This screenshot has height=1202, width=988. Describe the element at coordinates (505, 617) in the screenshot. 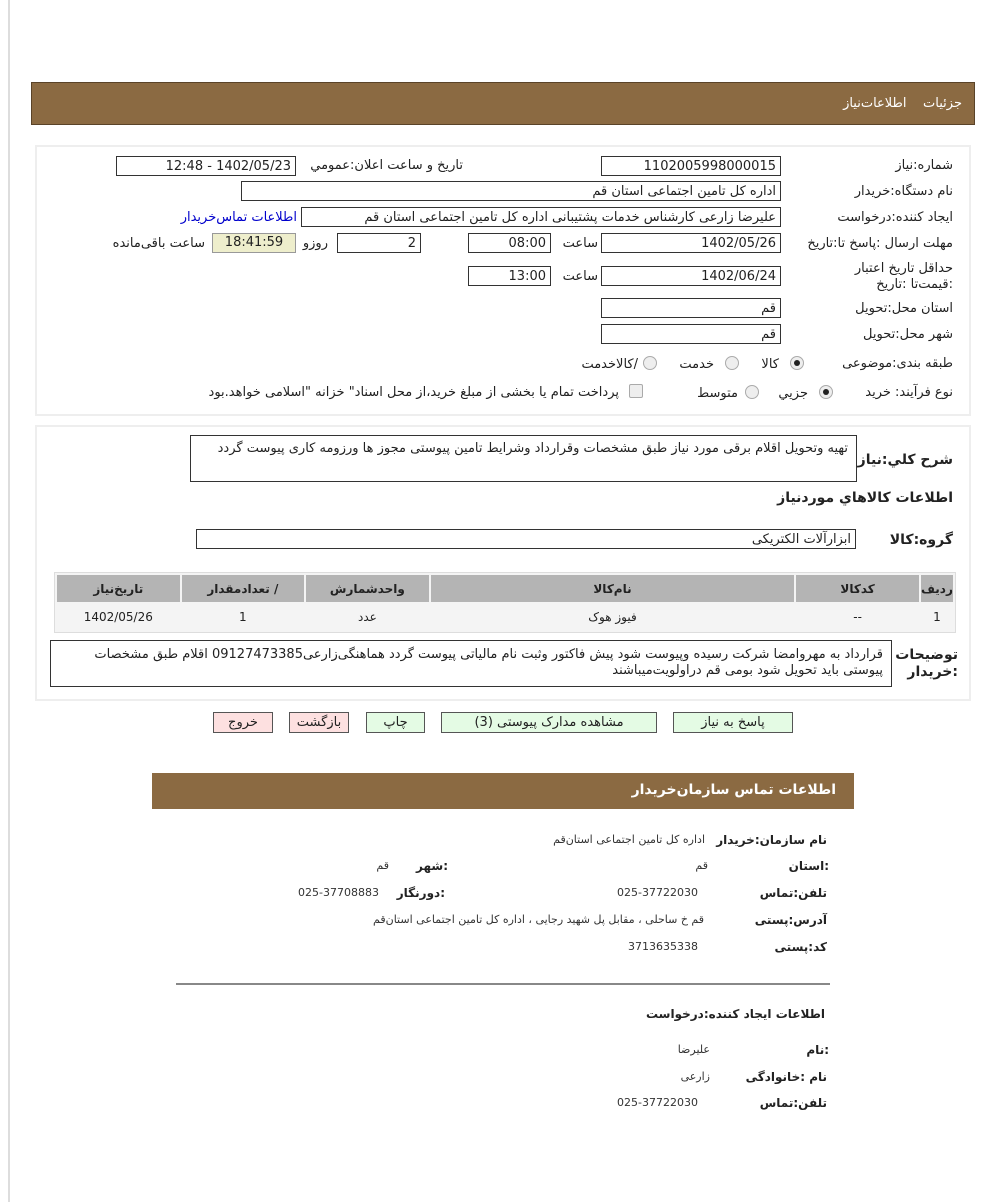

I see `table-row: 1 -- فیوز هوک عدد 1 1402/05/26` at that location.